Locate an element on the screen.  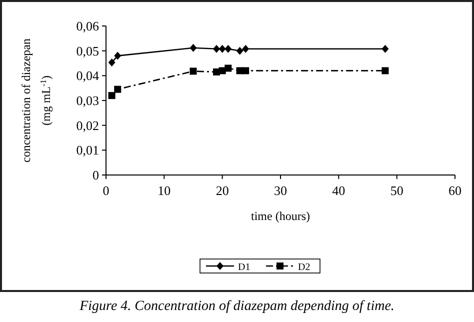
caption: Figure 4. Concentration of diazepam depending of time. is located at coordinates (236, 306).